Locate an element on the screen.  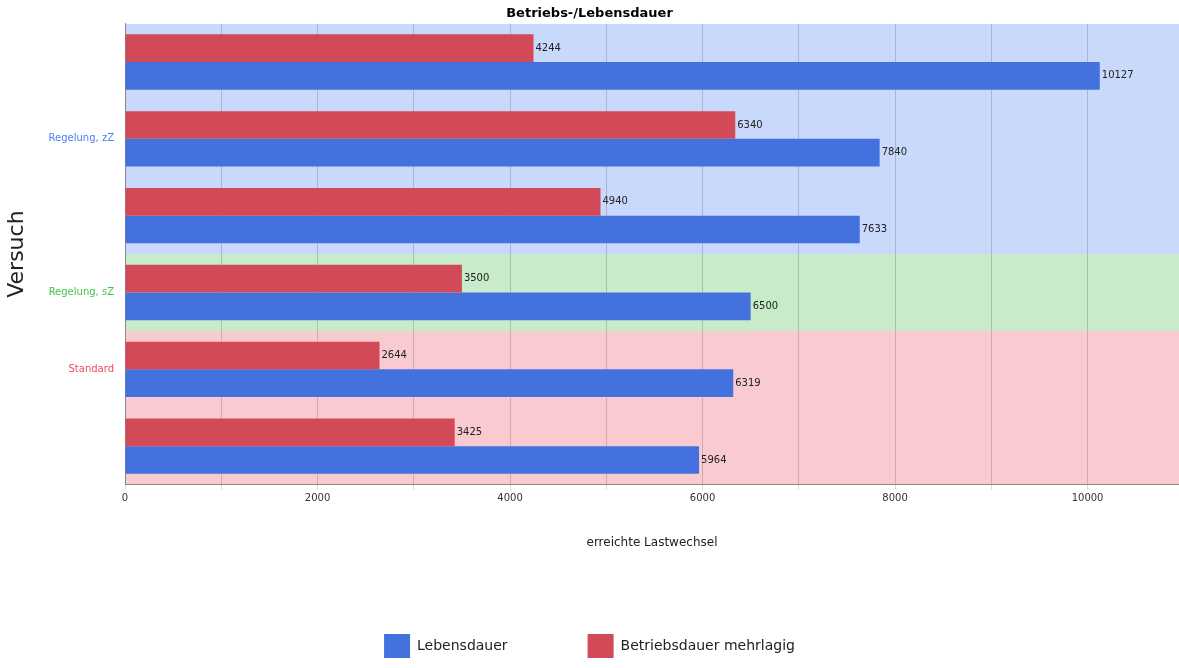
x-tick-label: 0 is located at coordinates (125, 498).